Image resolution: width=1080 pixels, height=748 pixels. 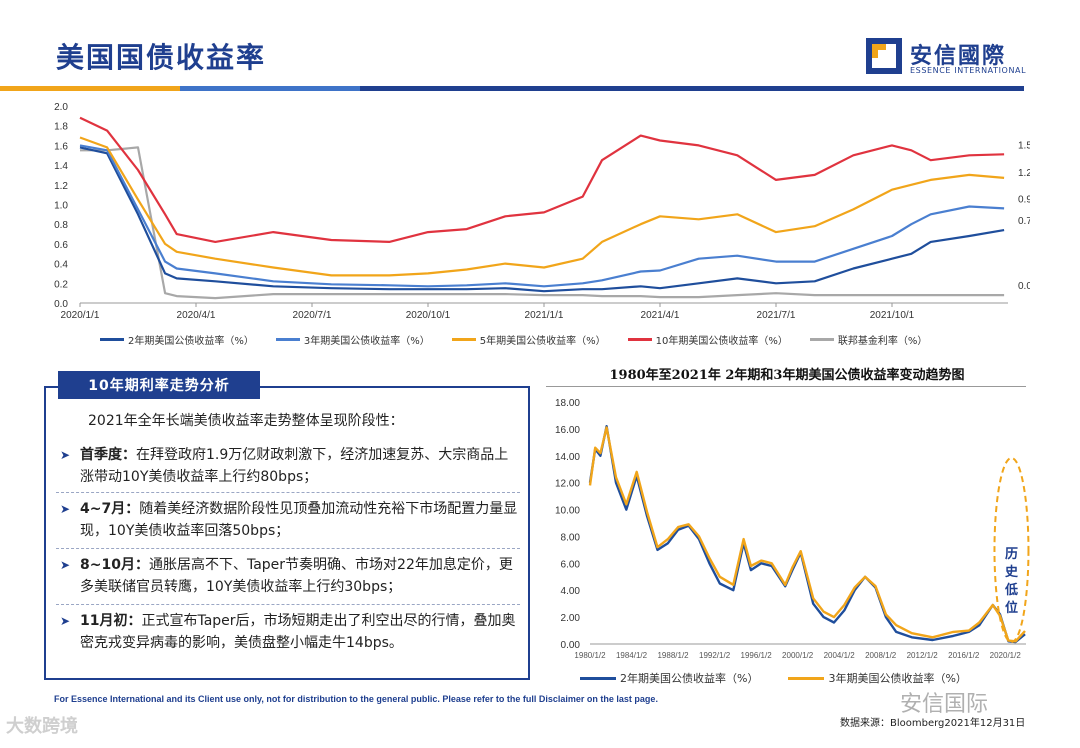 I want to click on y-tick-label: 0.00, so click(x=571, y=645).